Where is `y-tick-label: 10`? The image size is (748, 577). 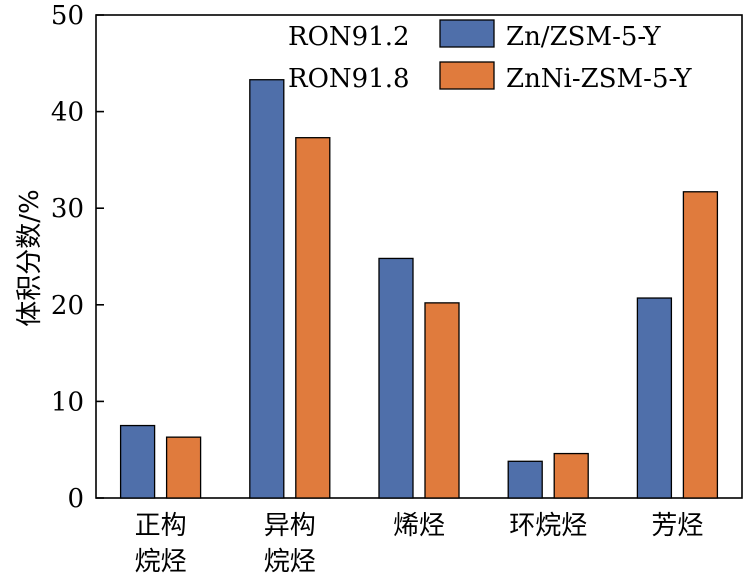
y-tick-label: 10 is located at coordinates (67, 402).